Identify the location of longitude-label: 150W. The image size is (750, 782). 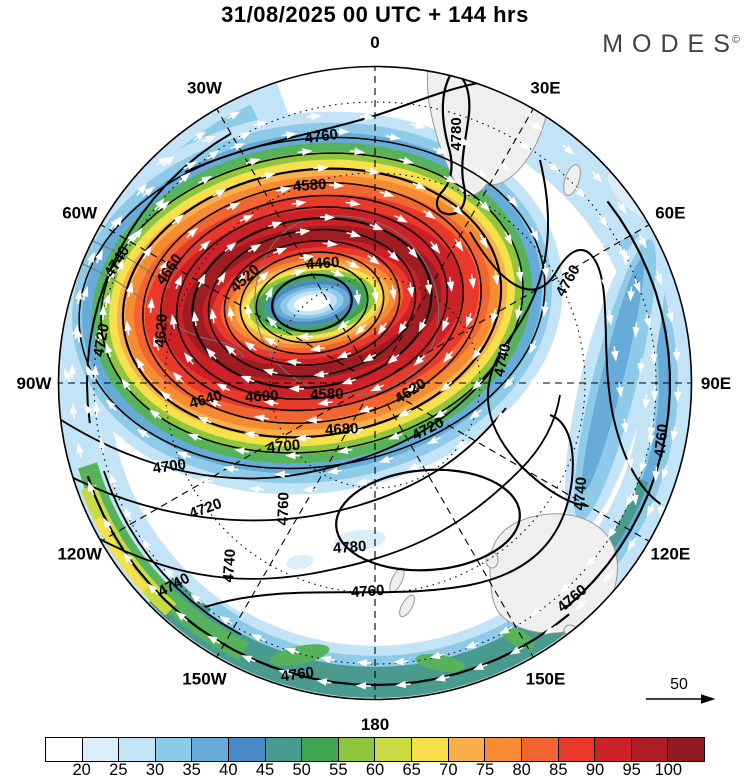
(204, 678).